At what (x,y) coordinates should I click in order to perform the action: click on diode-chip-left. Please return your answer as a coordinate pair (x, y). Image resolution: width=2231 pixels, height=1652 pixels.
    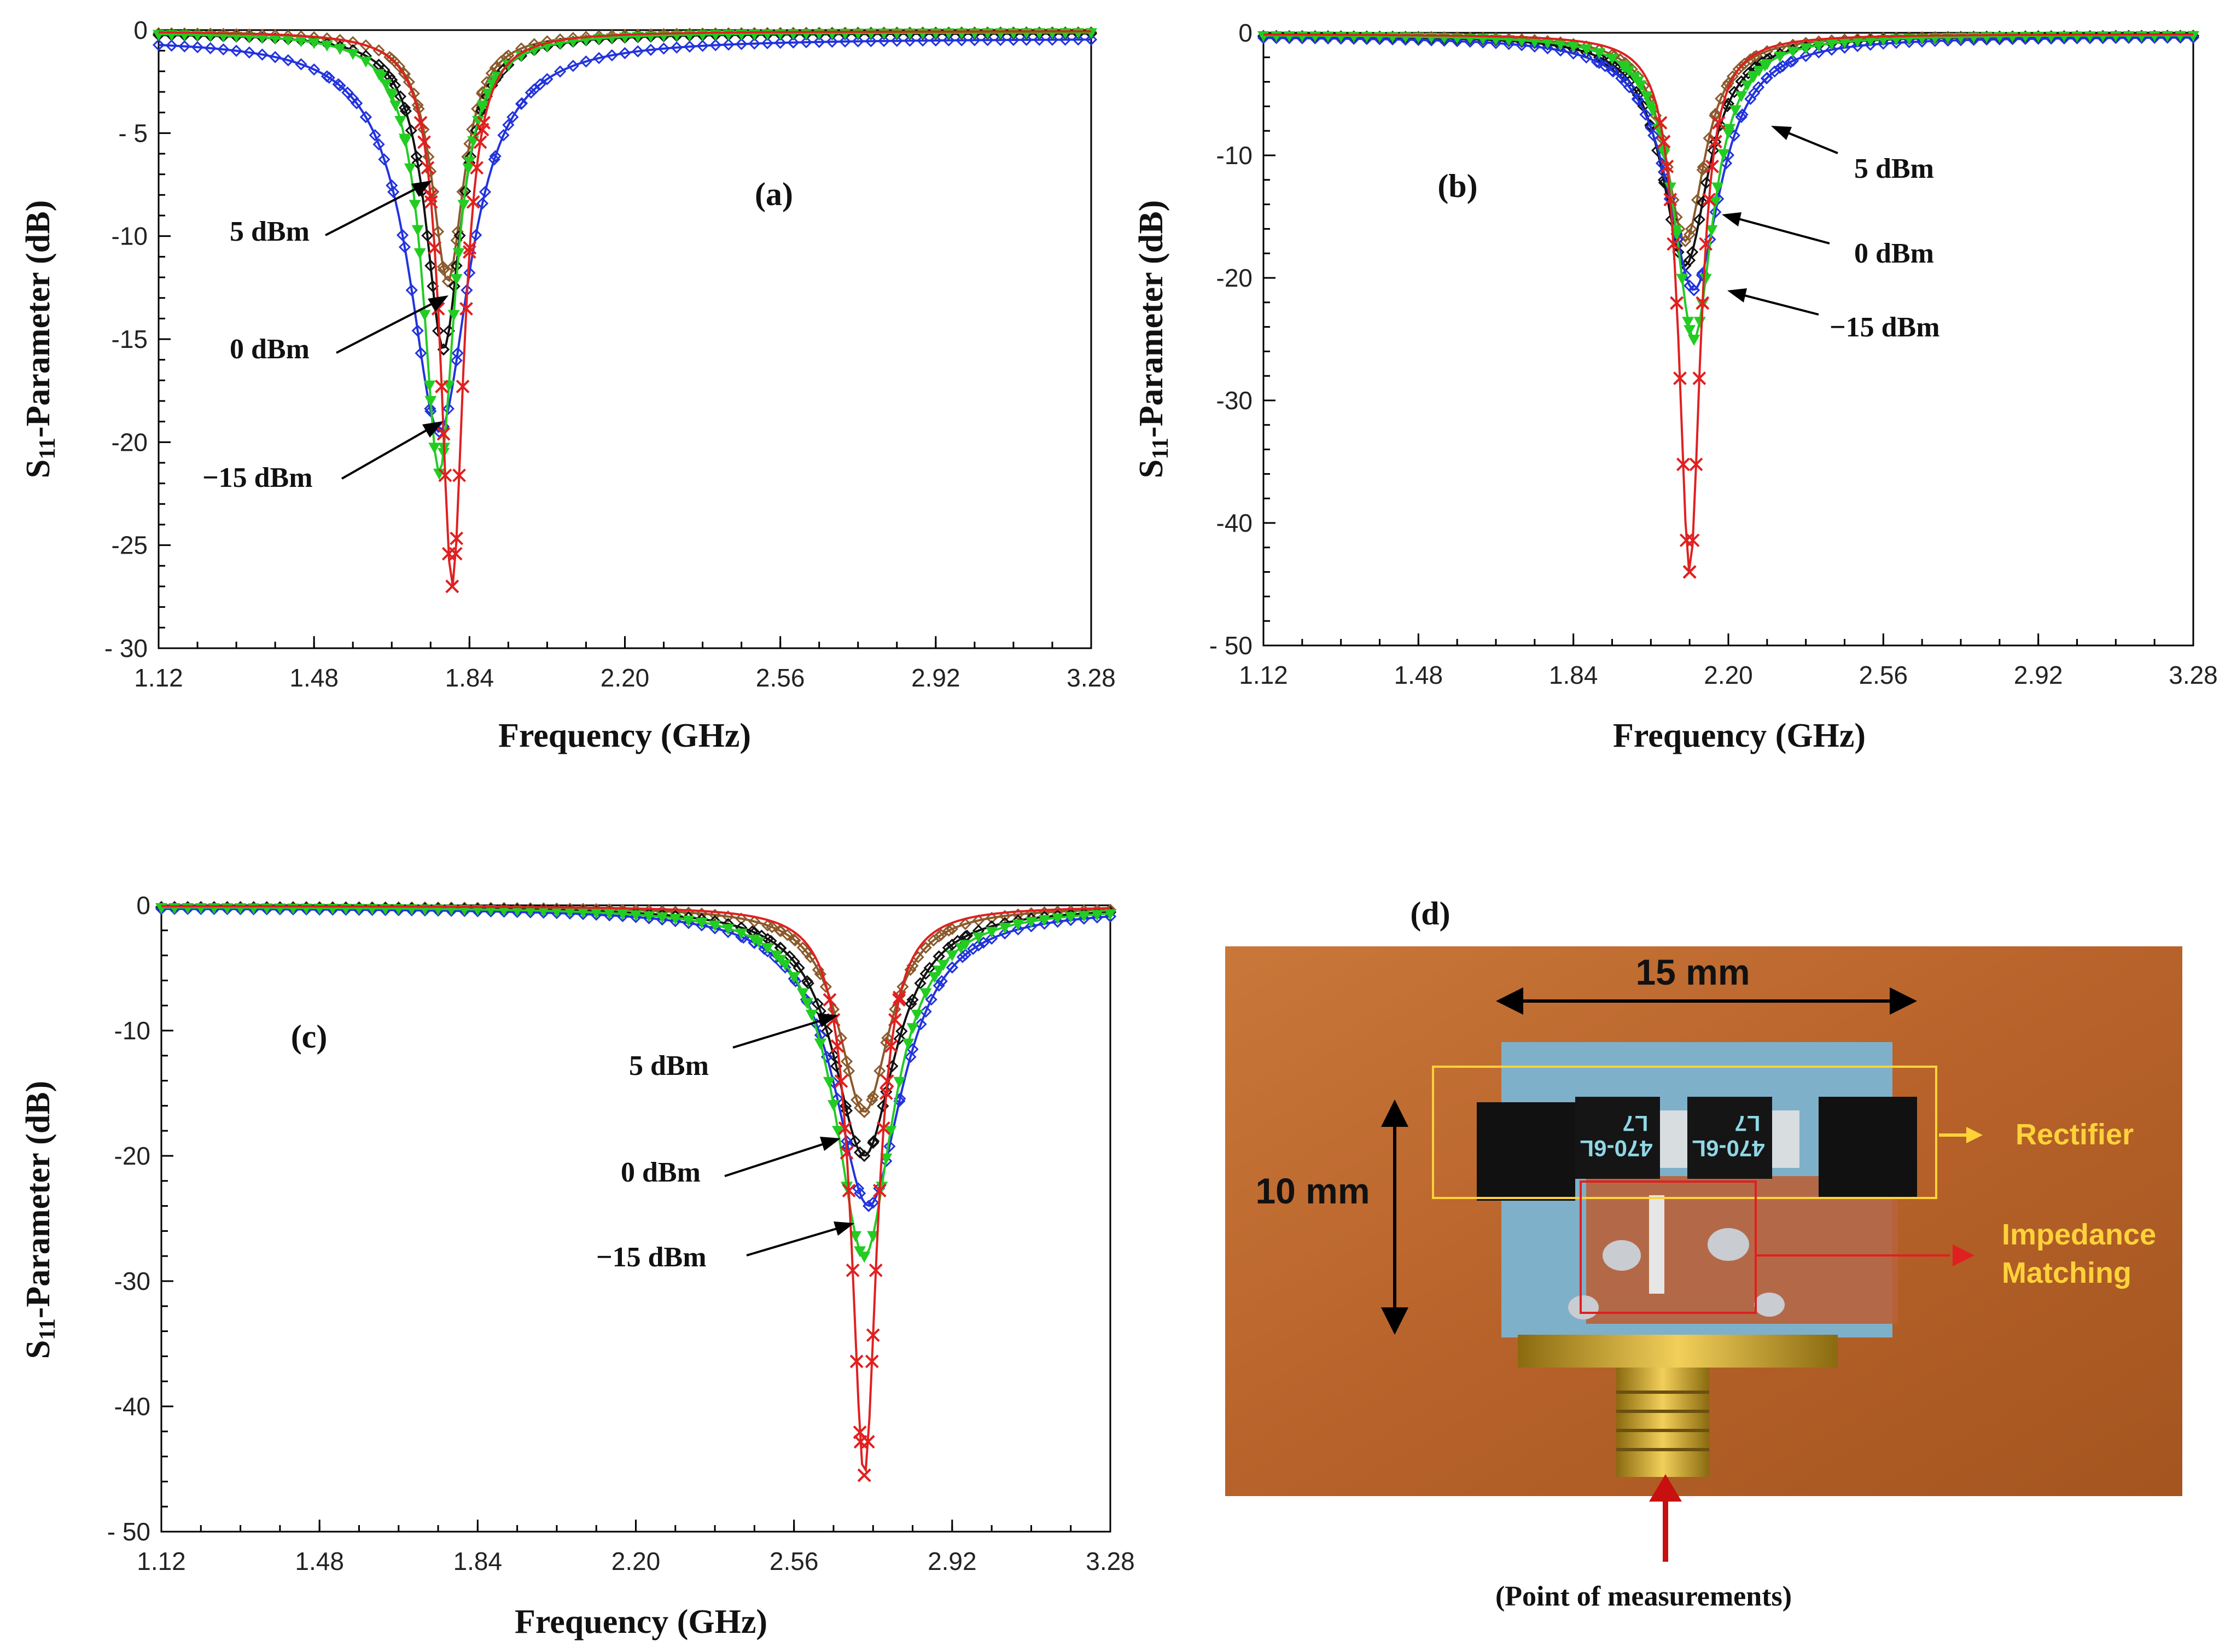
    Looking at the image, I should click on (1617, 1138).